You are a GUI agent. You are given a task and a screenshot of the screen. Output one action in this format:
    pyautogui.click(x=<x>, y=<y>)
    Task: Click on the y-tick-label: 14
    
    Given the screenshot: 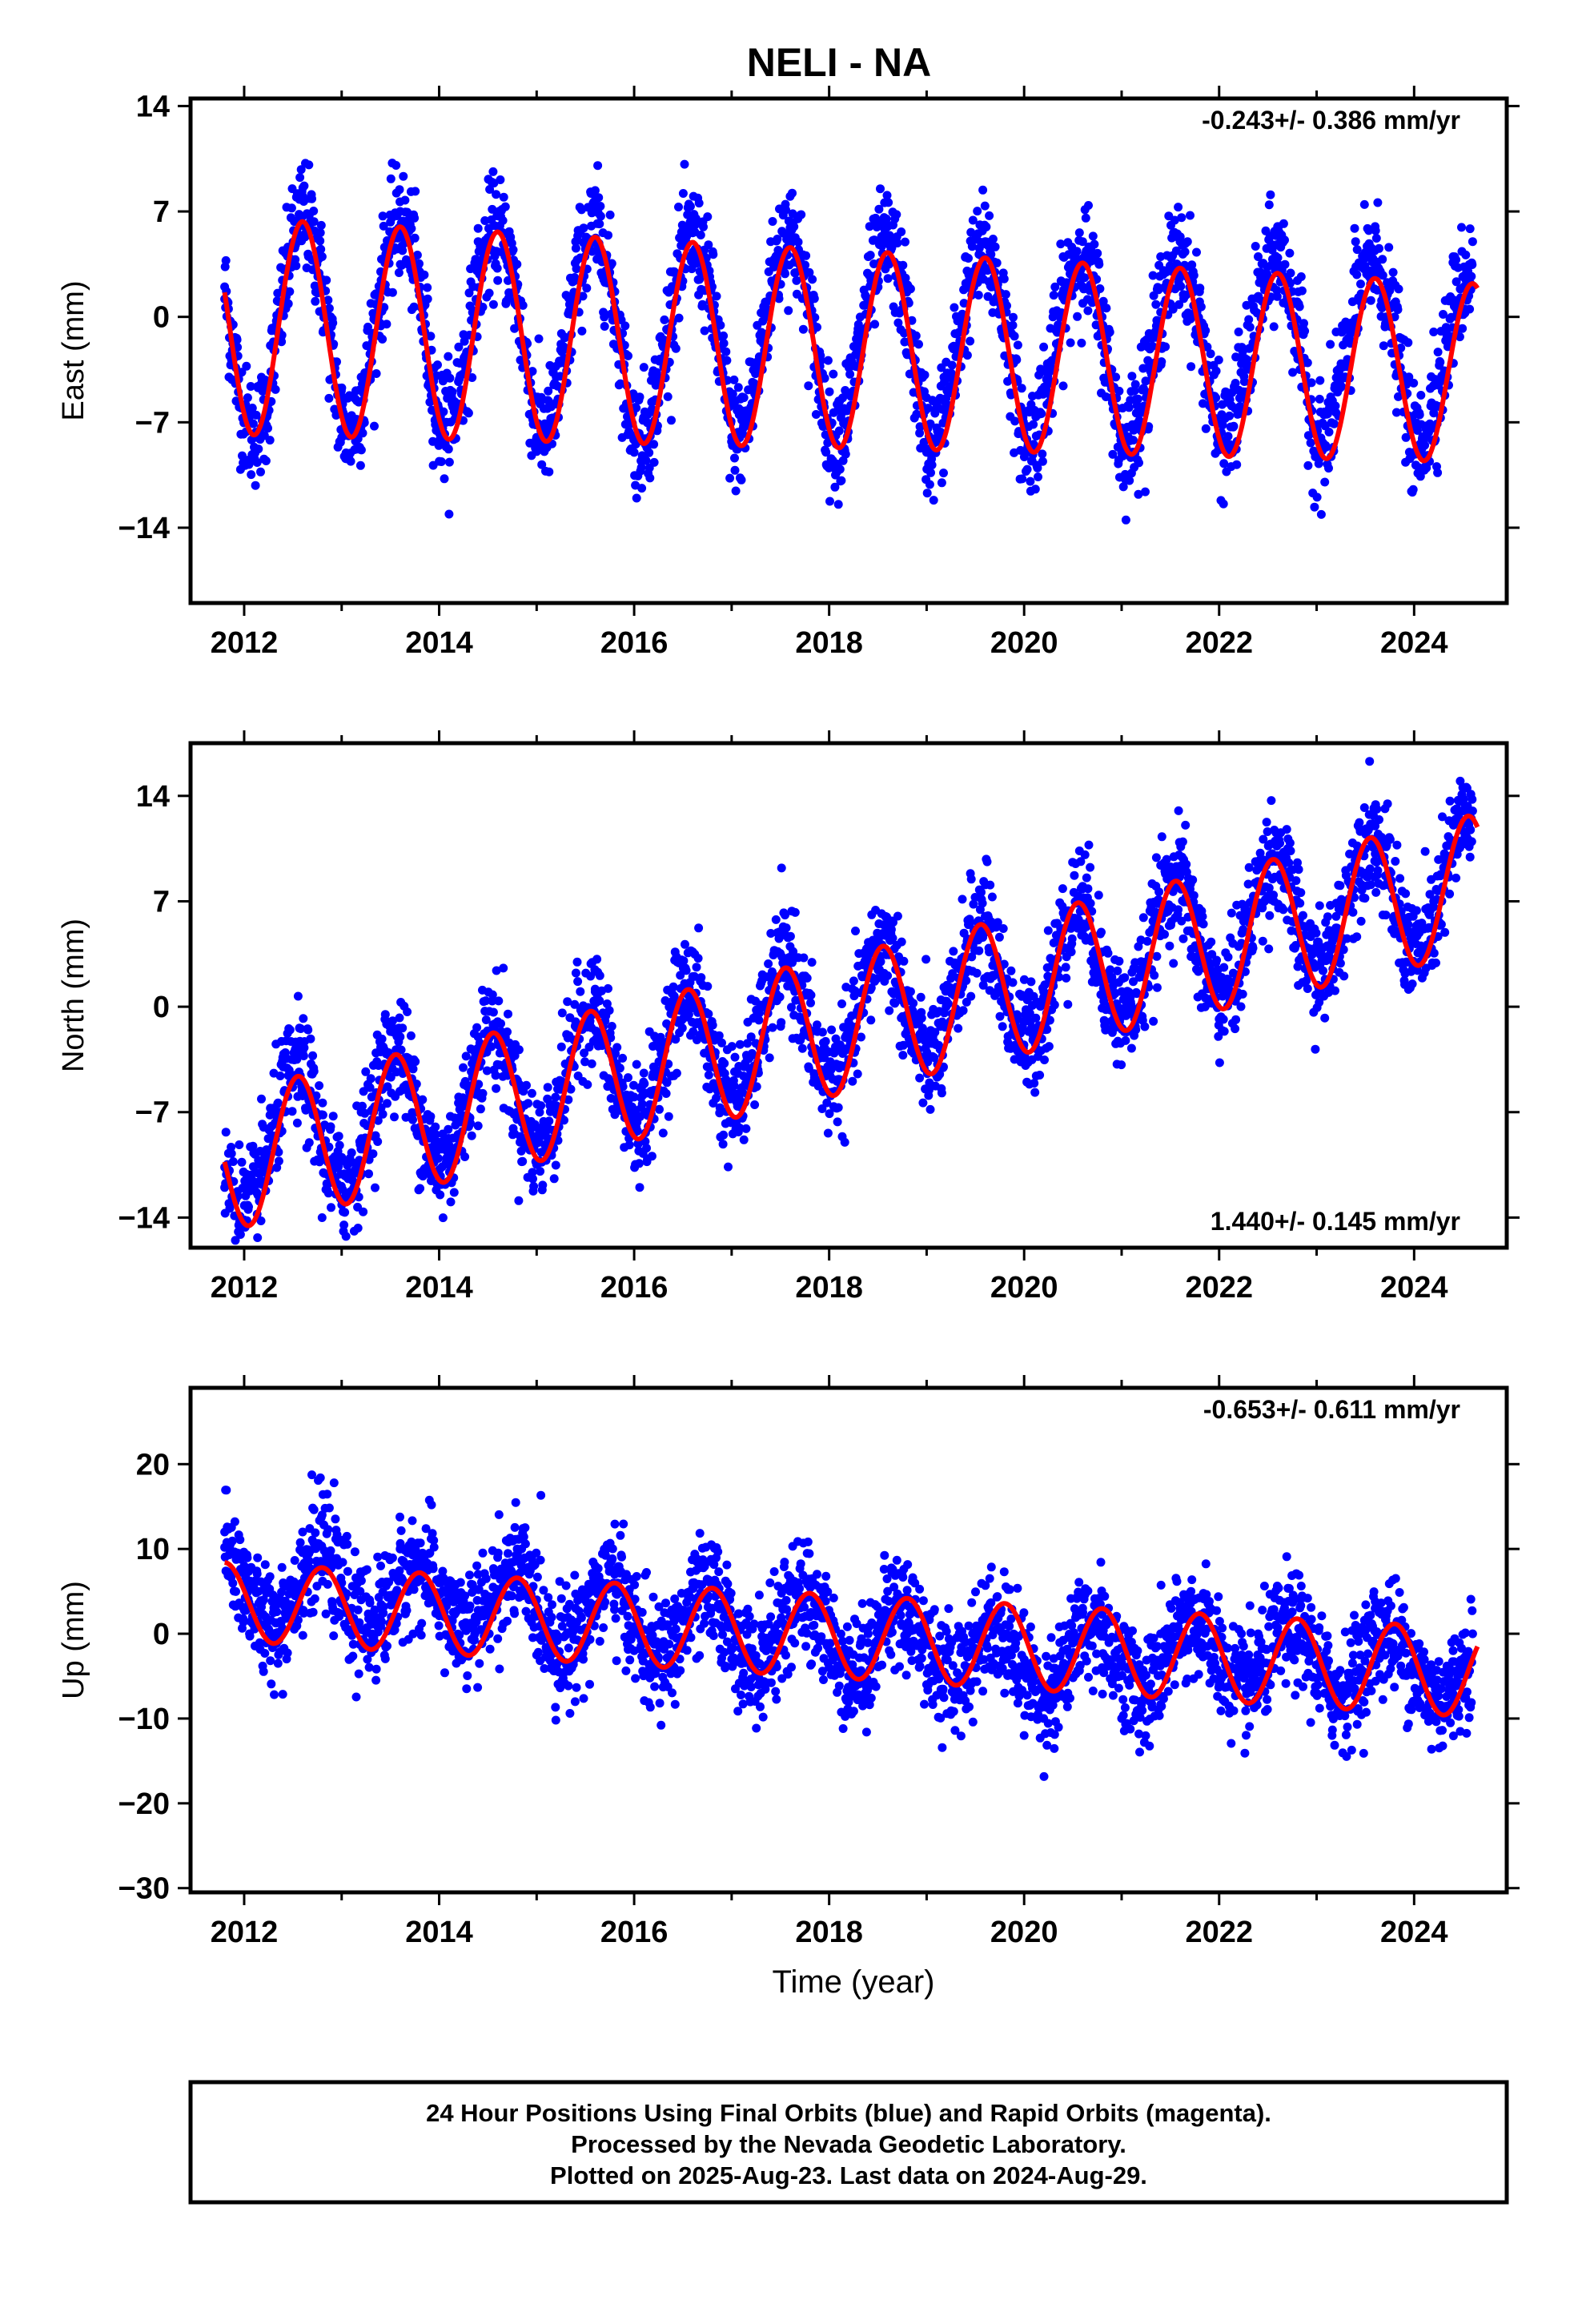 What is the action you would take?
    pyautogui.click(x=153, y=106)
    